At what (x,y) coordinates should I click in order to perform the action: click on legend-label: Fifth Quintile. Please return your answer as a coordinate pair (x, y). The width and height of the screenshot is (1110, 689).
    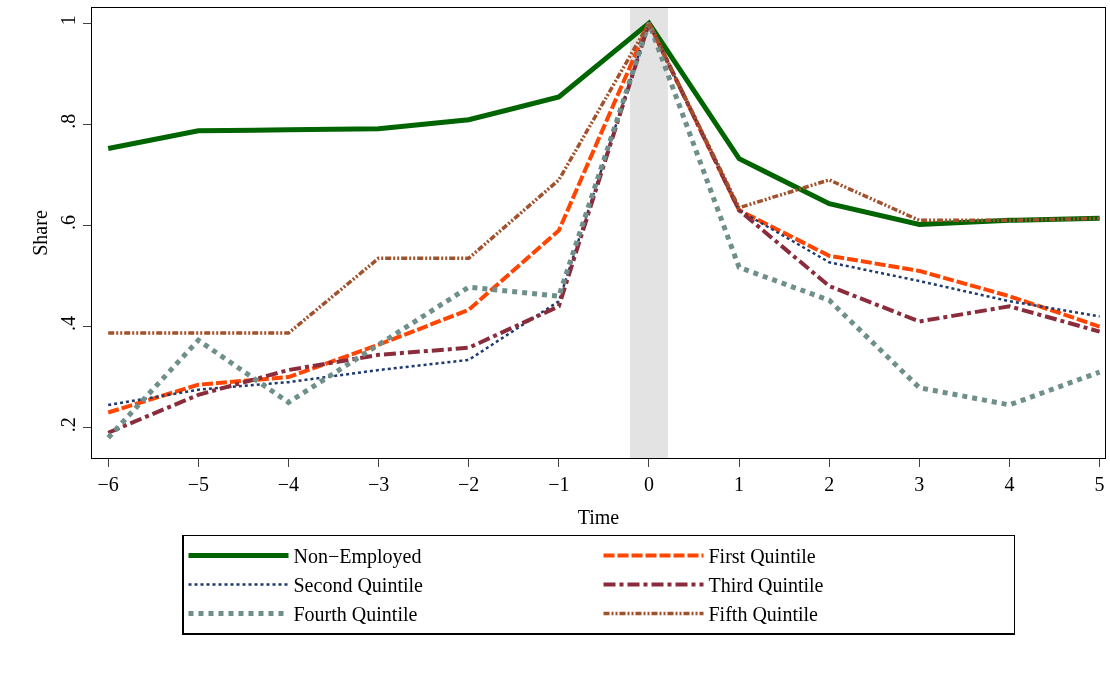
    Looking at the image, I should click on (763, 614).